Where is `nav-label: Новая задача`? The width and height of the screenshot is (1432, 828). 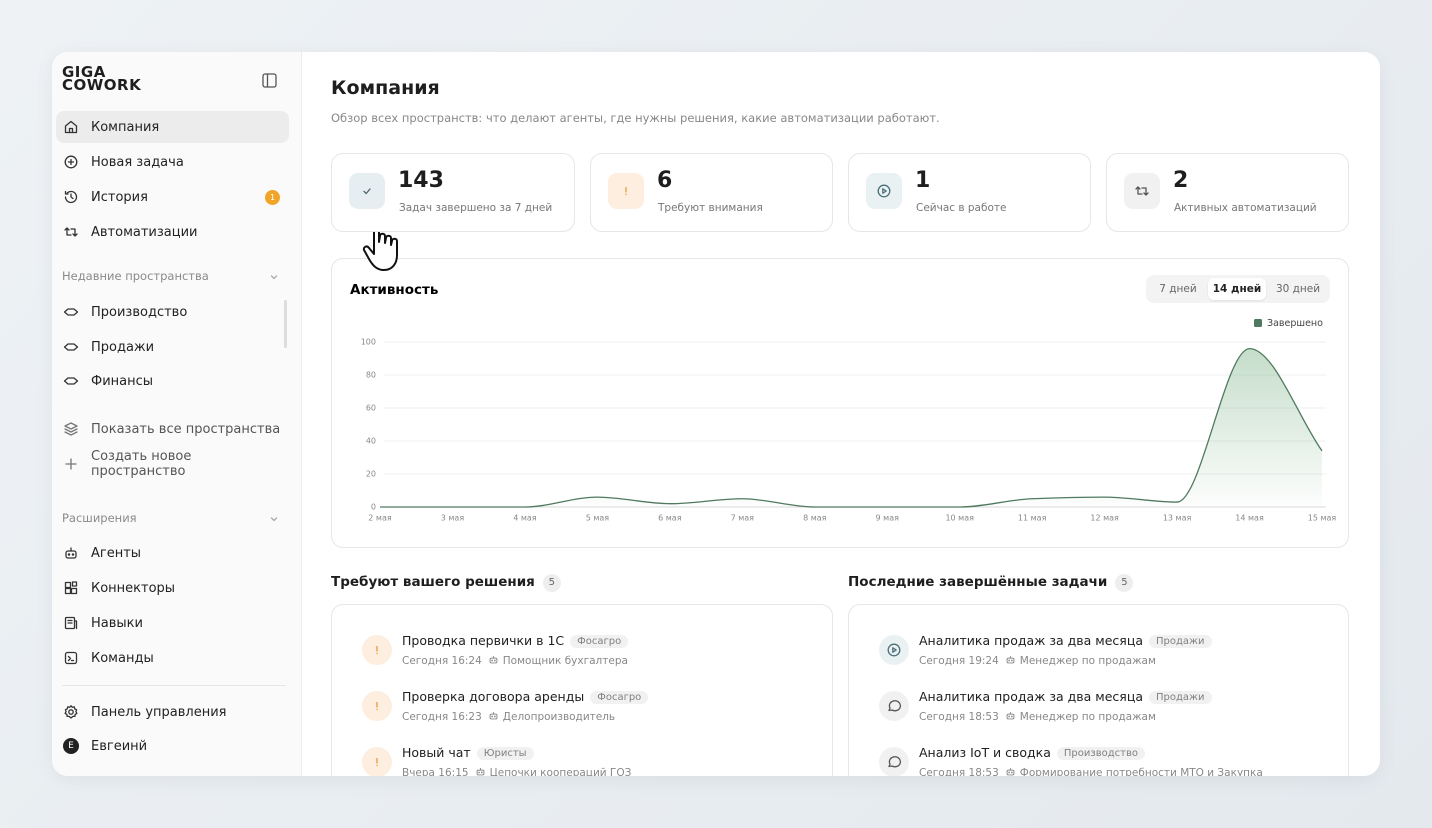
nav-label: Новая задача is located at coordinates (137, 162).